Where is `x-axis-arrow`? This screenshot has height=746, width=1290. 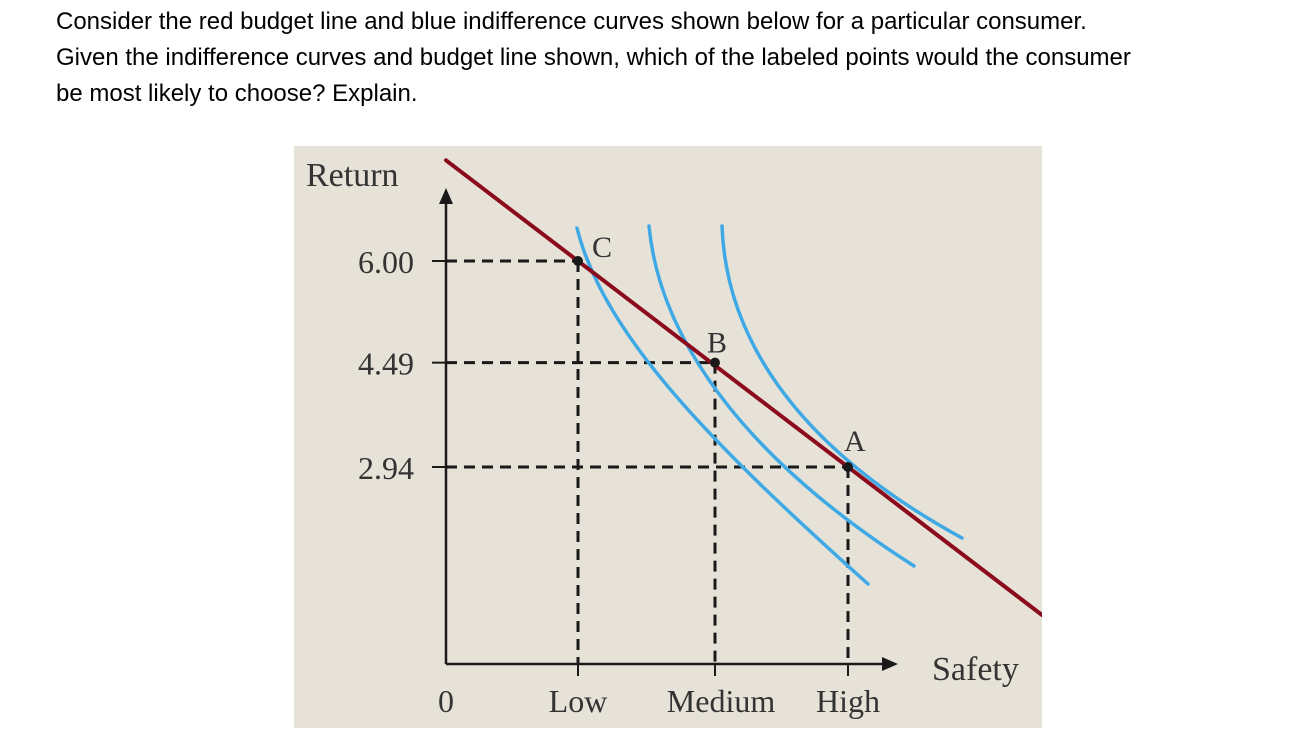
x-axis-arrow is located at coordinates (890, 664).